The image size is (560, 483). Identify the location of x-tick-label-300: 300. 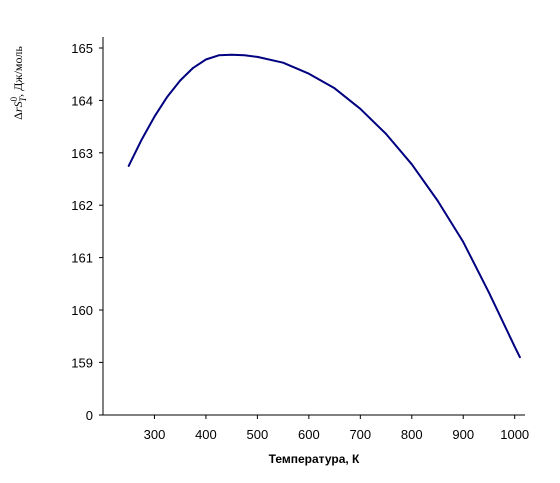
(155, 434).